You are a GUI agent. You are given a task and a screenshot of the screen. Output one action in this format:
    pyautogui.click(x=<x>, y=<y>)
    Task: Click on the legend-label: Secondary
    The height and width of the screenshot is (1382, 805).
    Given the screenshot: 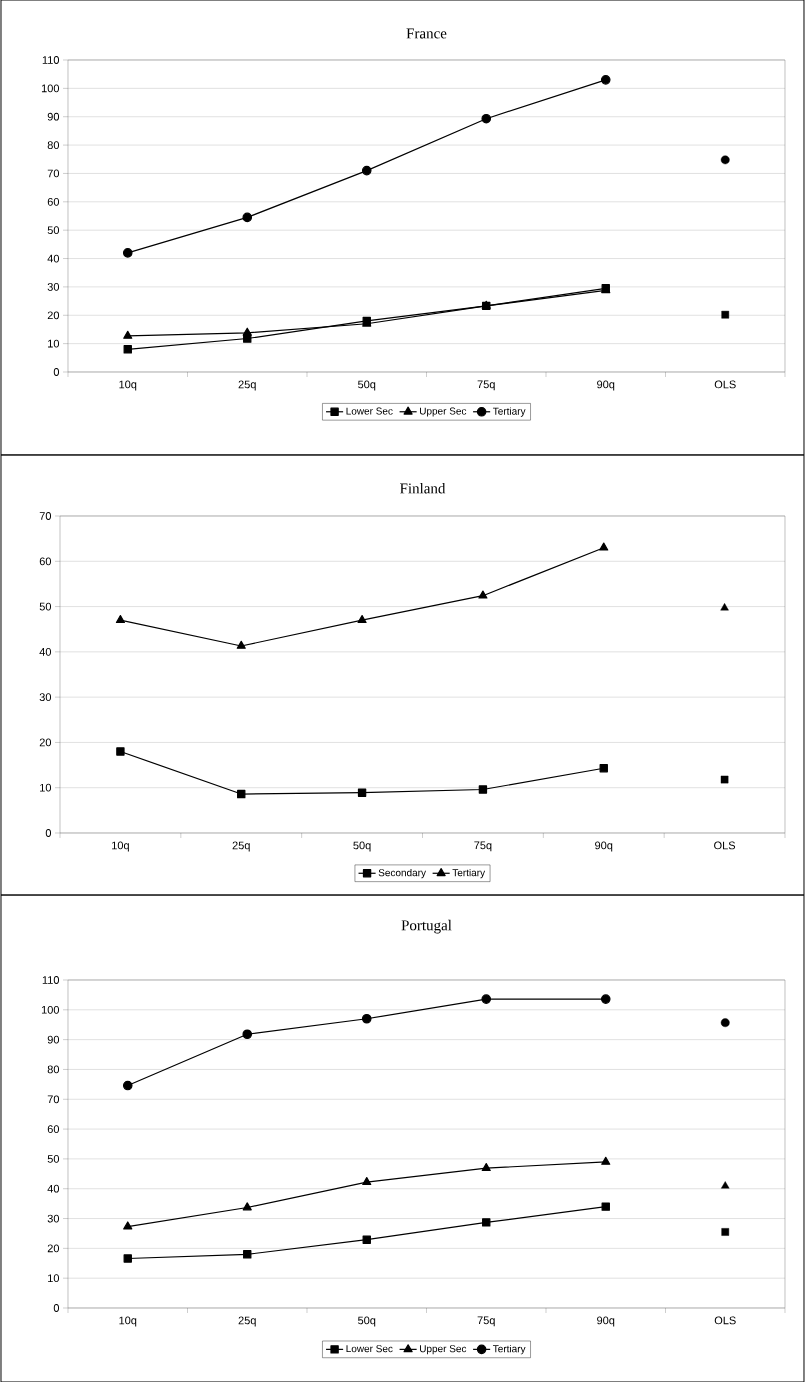 What is the action you would take?
    pyautogui.click(x=402, y=873)
    